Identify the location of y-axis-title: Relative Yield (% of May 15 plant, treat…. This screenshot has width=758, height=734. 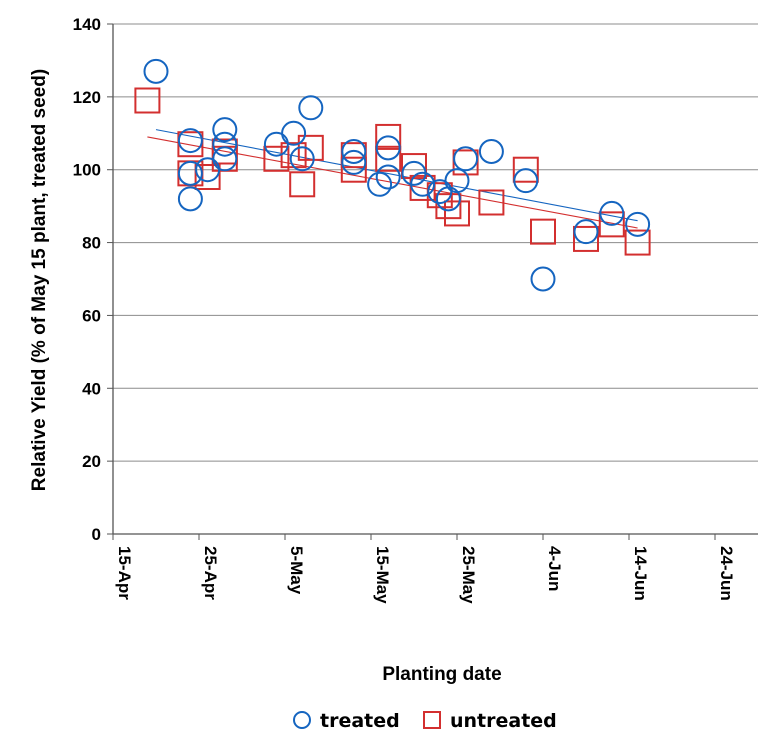
(39, 280).